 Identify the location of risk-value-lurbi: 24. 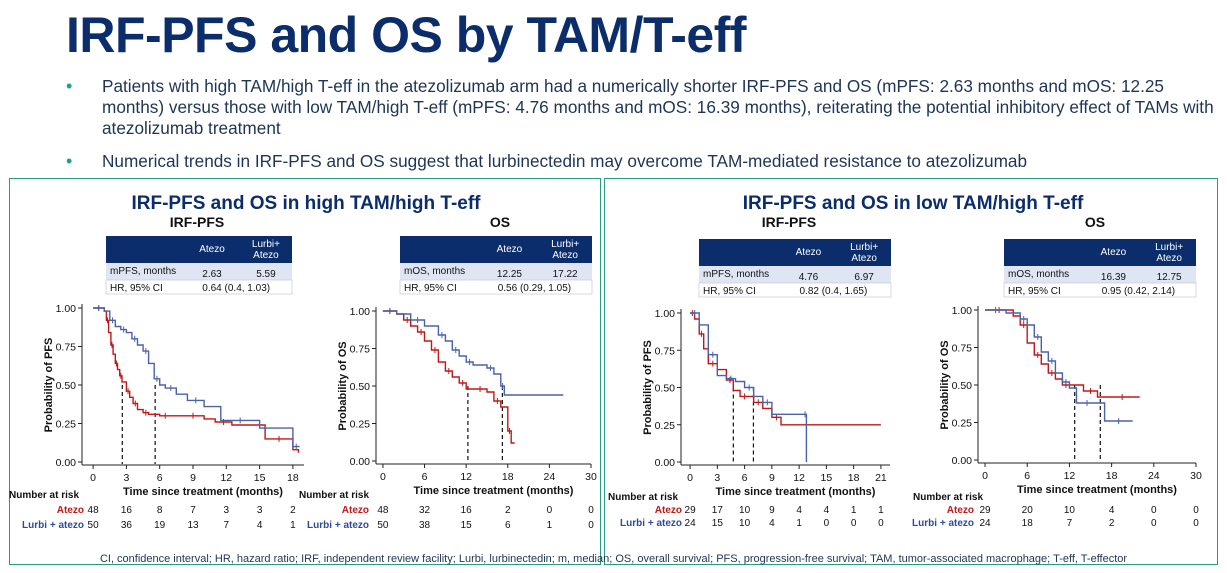
(691, 523).